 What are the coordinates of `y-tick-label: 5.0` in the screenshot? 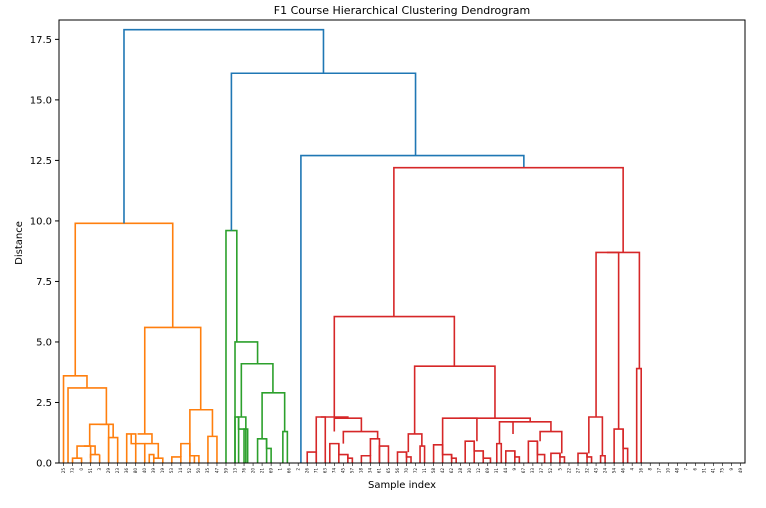 It's located at (44, 342).